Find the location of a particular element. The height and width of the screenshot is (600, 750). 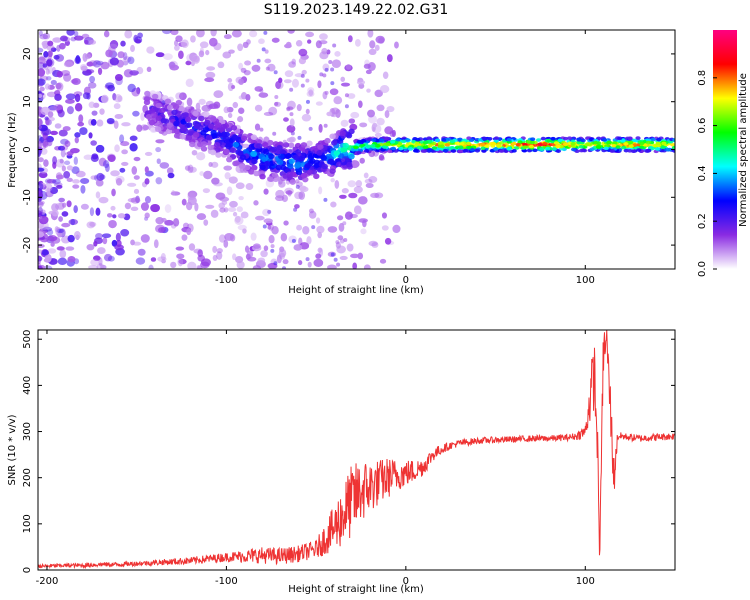

snr-x-tick-label: -200 is located at coordinates (47, 581).